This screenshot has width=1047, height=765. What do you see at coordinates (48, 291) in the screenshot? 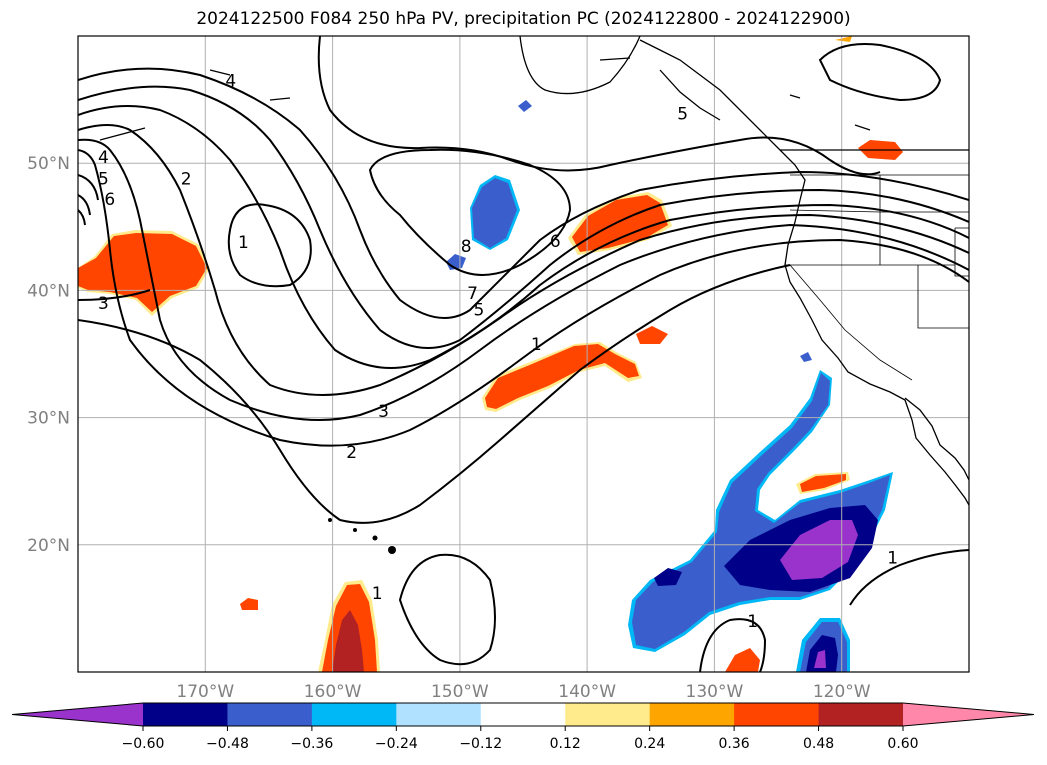
I see `latitude-tick-label: 40°N` at bounding box center [48, 291].